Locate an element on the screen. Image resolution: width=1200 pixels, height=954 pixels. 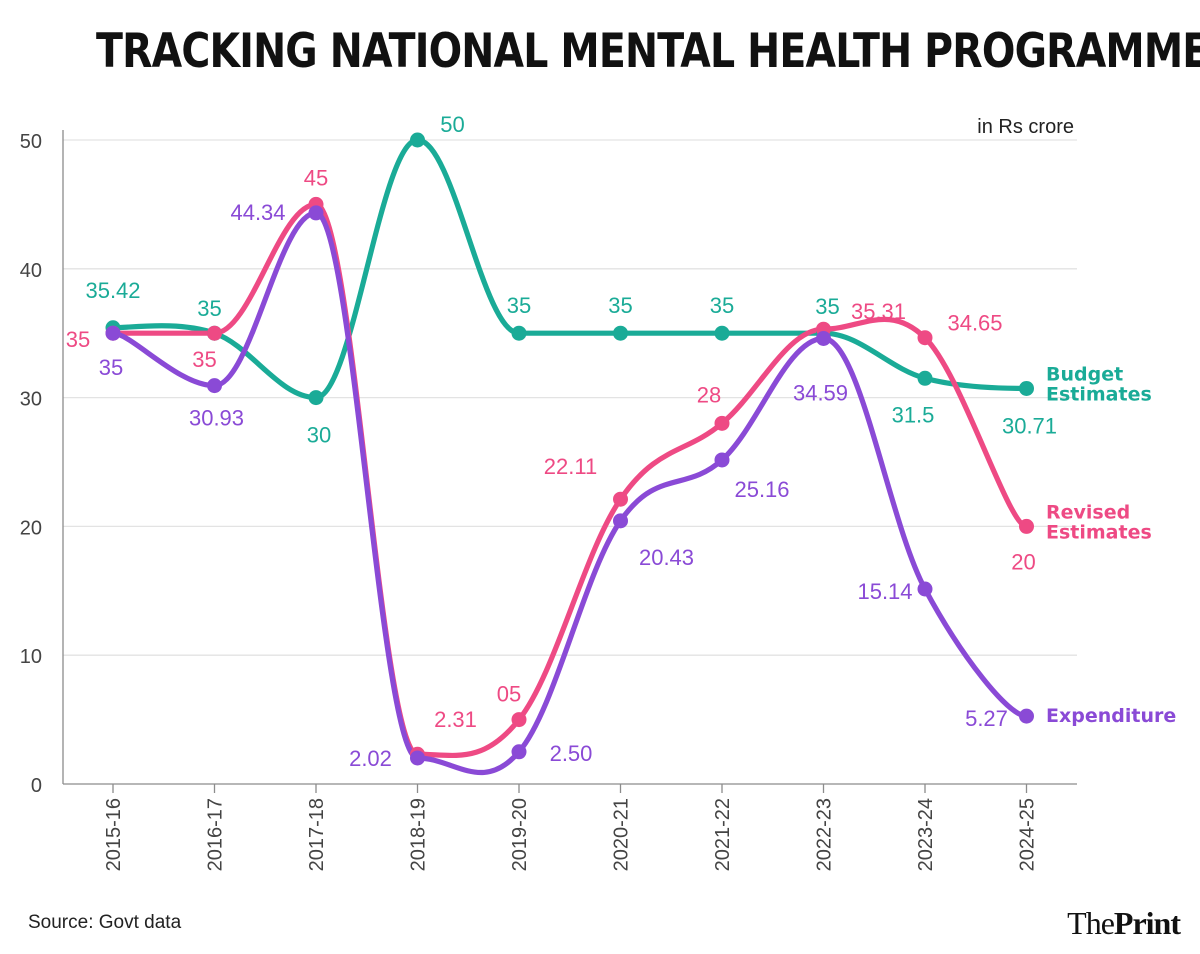
data-label-expenditure: 15.14 is located at coordinates (884, 591).